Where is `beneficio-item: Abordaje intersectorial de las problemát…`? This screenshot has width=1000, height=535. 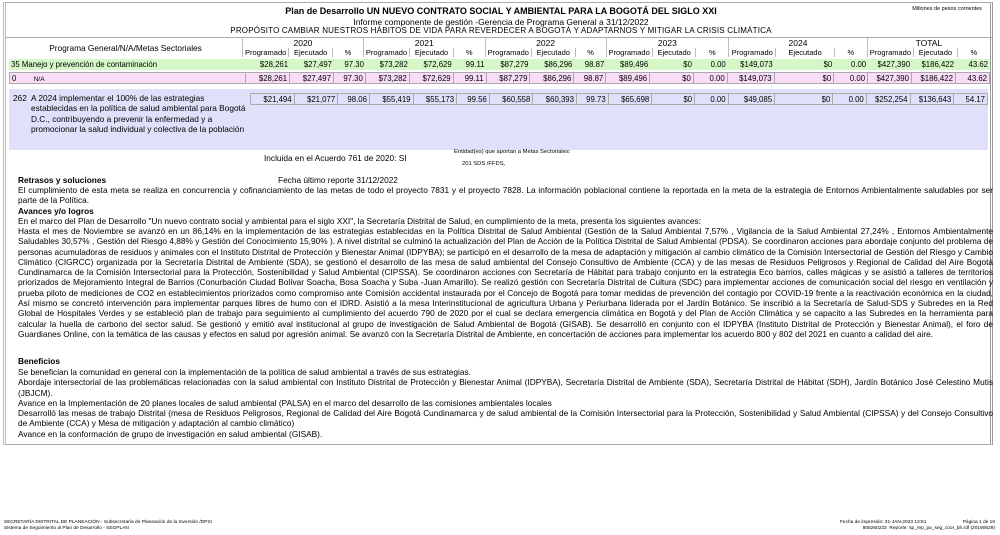 beneficio-item: Abordaje intersectorial de las problemát… is located at coordinates (505, 387).